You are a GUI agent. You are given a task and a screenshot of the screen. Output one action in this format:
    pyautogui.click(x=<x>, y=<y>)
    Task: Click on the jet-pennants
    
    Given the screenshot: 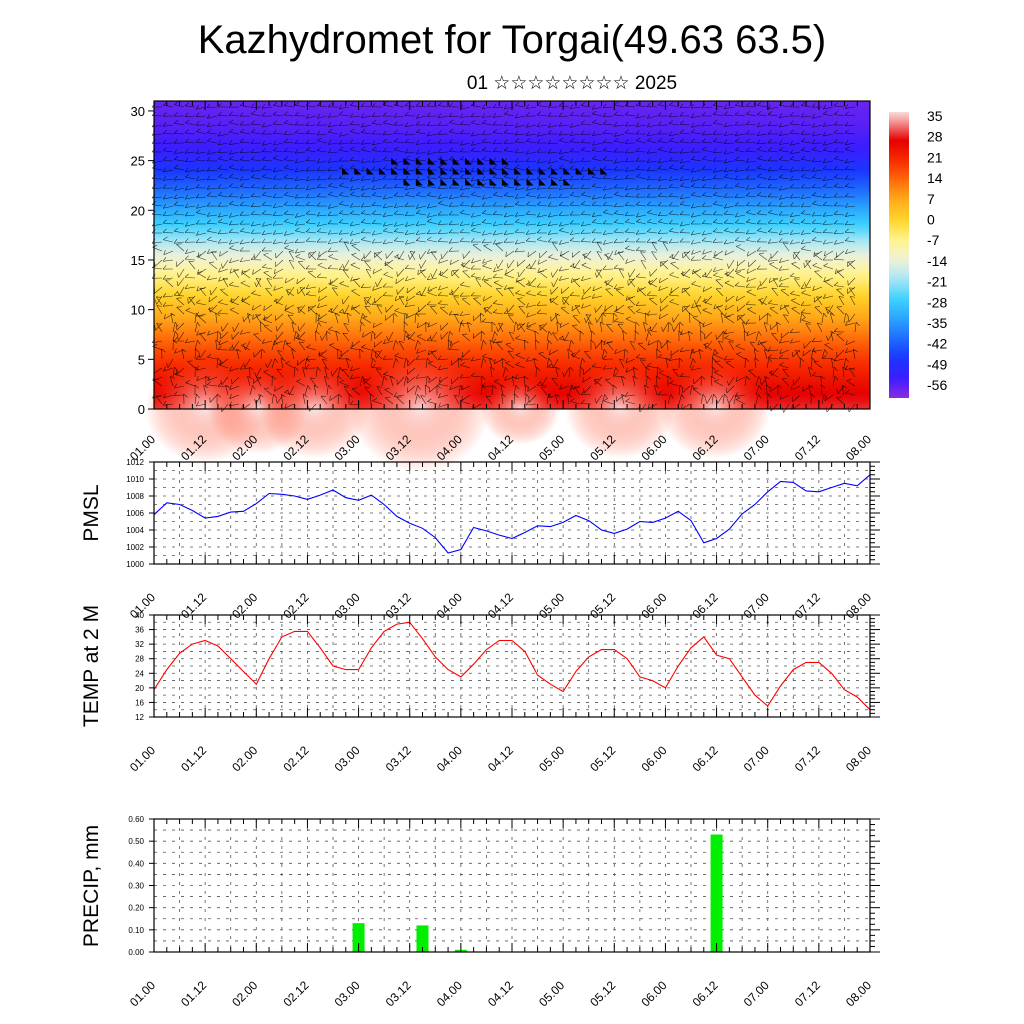 What is the action you would take?
    pyautogui.click(x=475, y=171)
    